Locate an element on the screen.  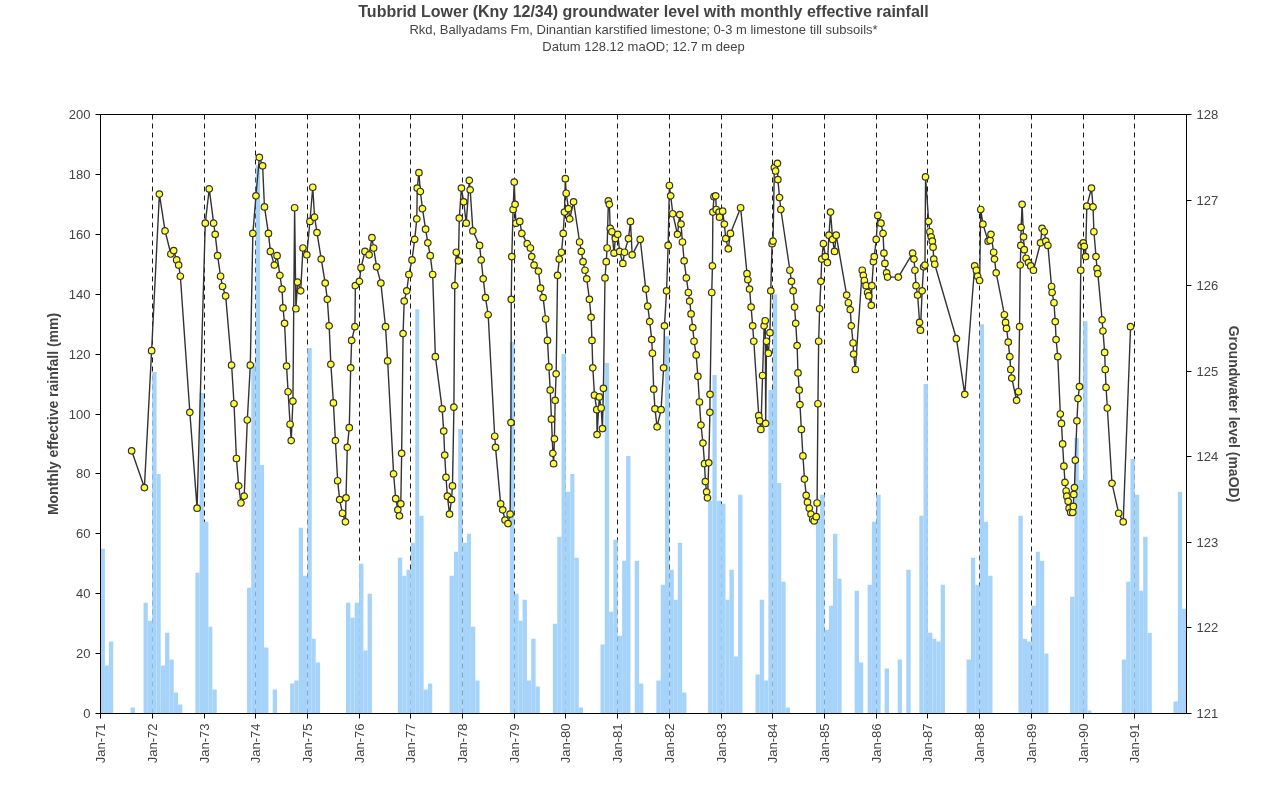
y-tick-label: 40 is located at coordinates (83, 594).